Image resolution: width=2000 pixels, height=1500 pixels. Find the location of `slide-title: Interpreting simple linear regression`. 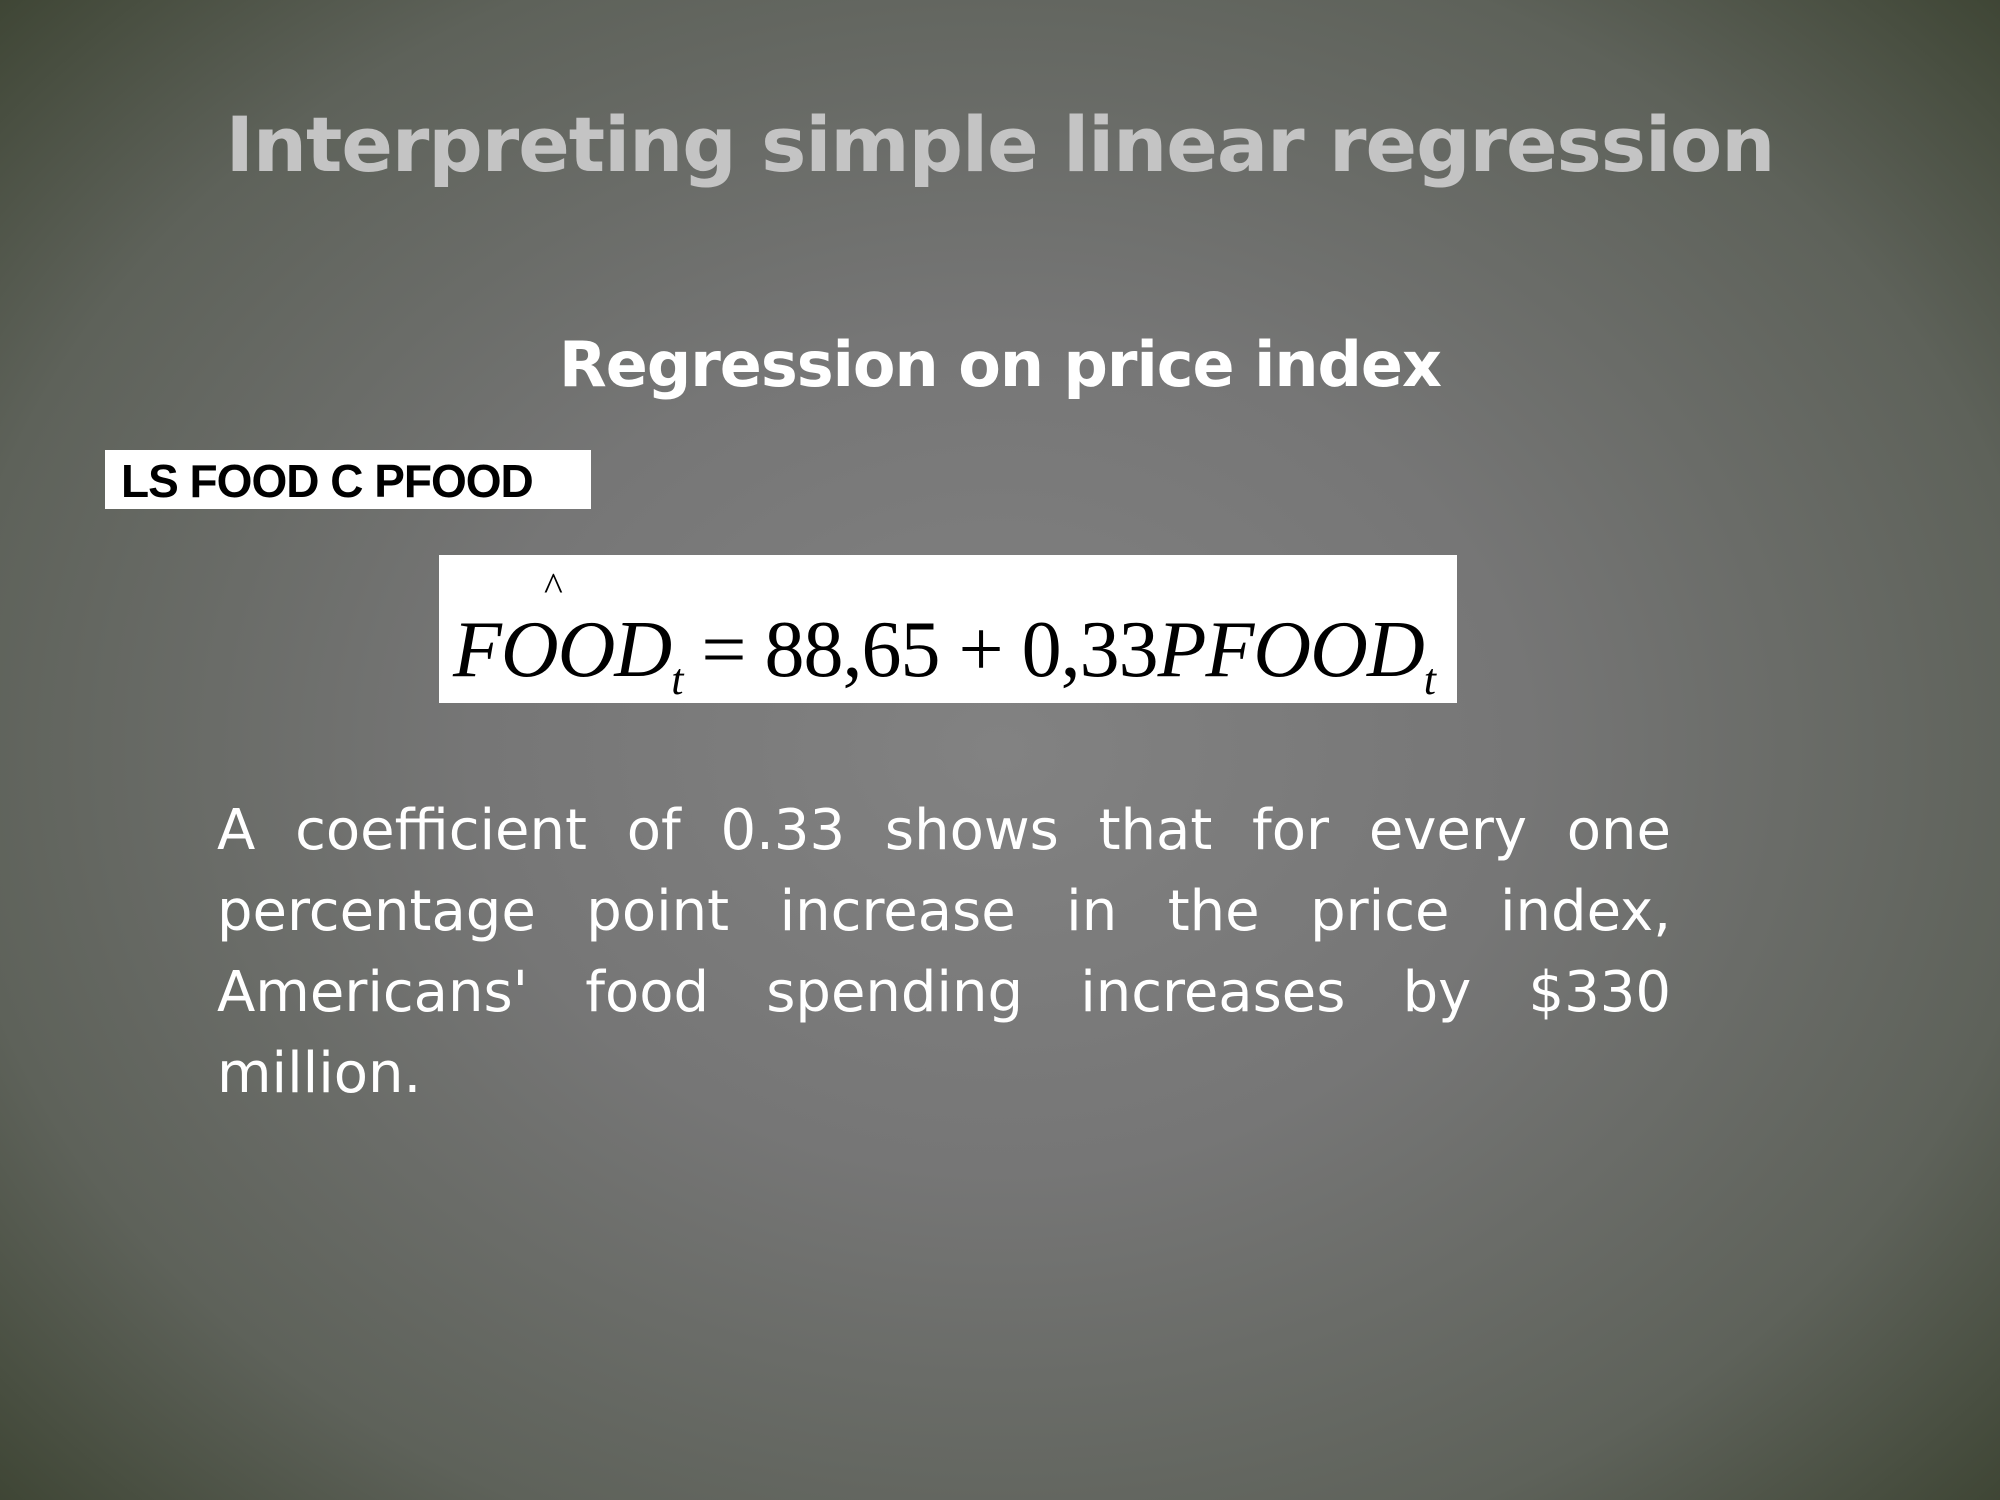

slide-title: Interpreting simple linear regression is located at coordinates (1000, 144).